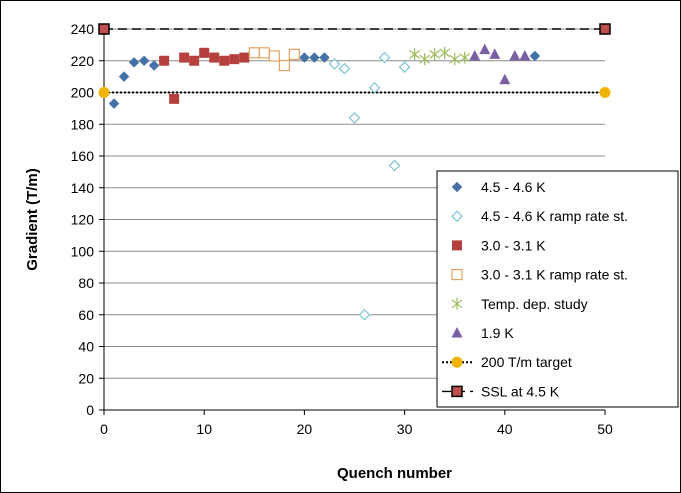 This screenshot has width=681, height=493. I want to click on y-tick-label-220: 220, so click(83, 61).